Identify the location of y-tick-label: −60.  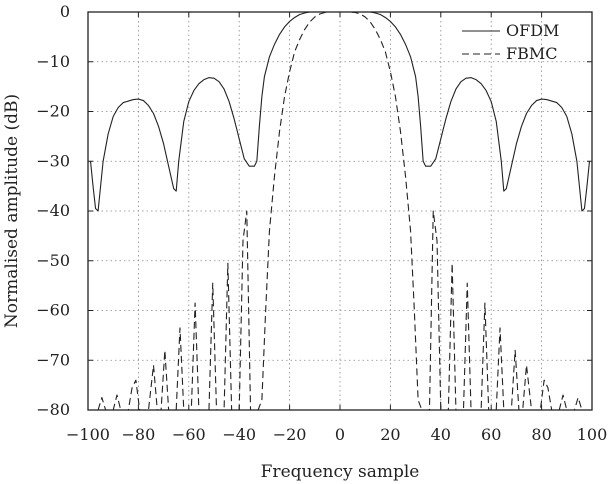
(53, 310).